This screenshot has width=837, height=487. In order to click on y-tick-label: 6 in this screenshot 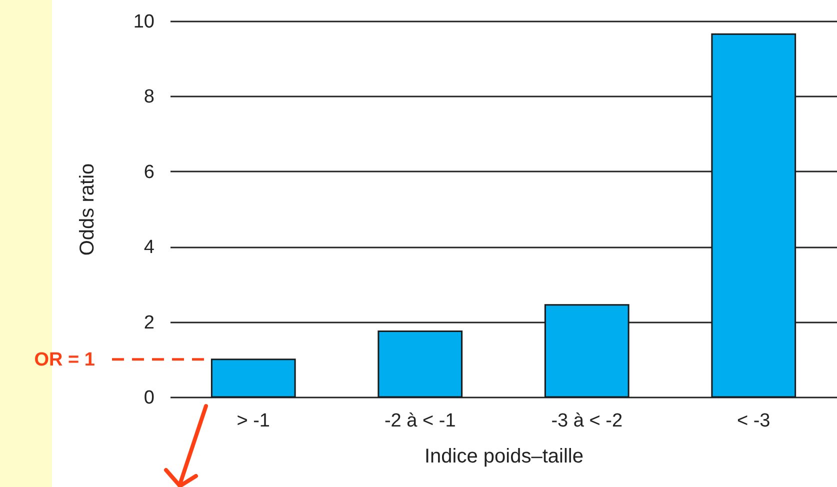, I will do `click(149, 172)`.